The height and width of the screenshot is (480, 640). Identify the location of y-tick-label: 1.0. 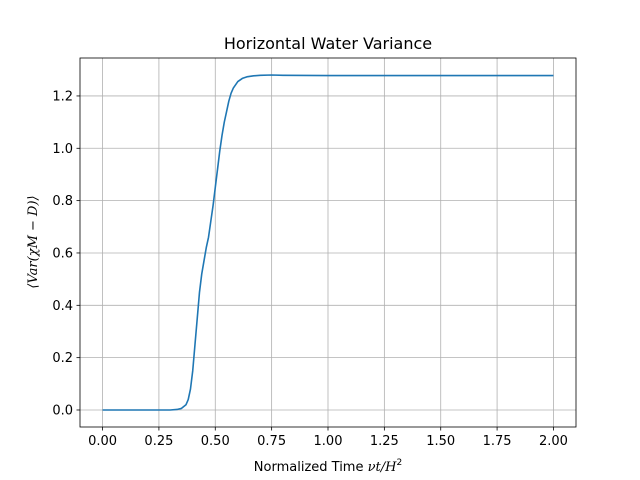
(62, 149).